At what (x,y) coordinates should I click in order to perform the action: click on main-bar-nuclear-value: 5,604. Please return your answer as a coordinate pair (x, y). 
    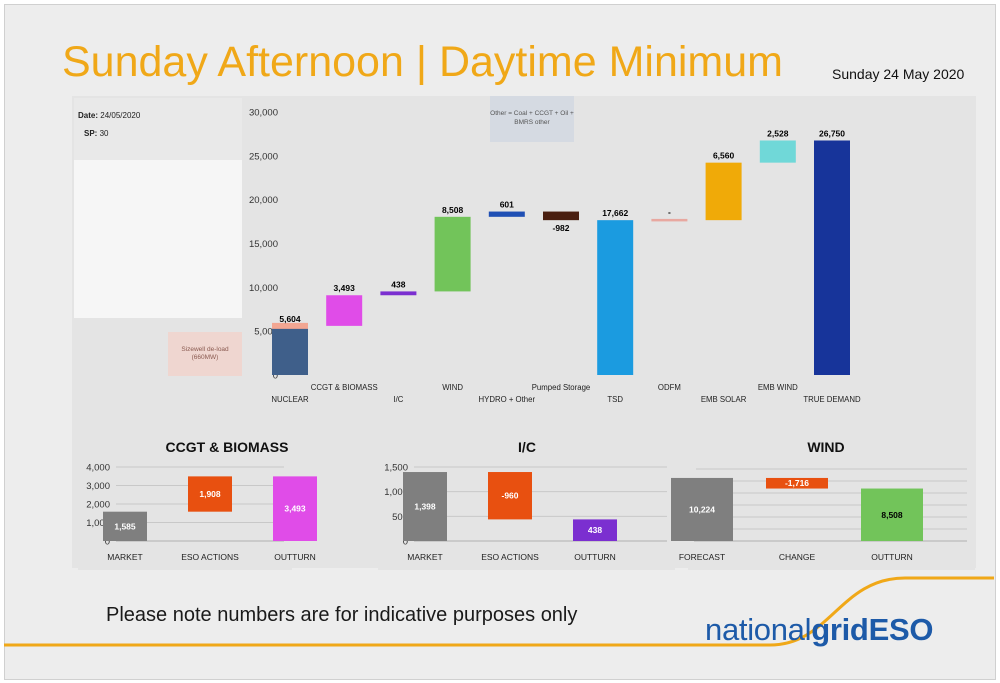
    Looking at the image, I should click on (290, 319).